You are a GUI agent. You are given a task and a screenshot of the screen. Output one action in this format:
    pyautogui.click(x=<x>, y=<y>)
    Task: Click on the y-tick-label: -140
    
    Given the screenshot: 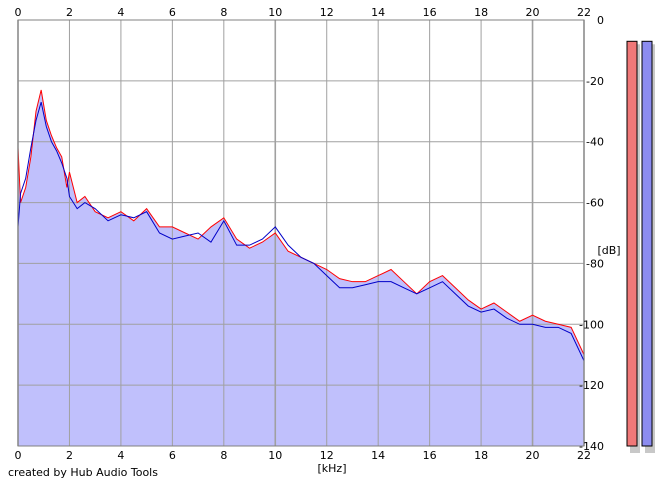 What is the action you would take?
    pyautogui.click(x=591, y=446)
    